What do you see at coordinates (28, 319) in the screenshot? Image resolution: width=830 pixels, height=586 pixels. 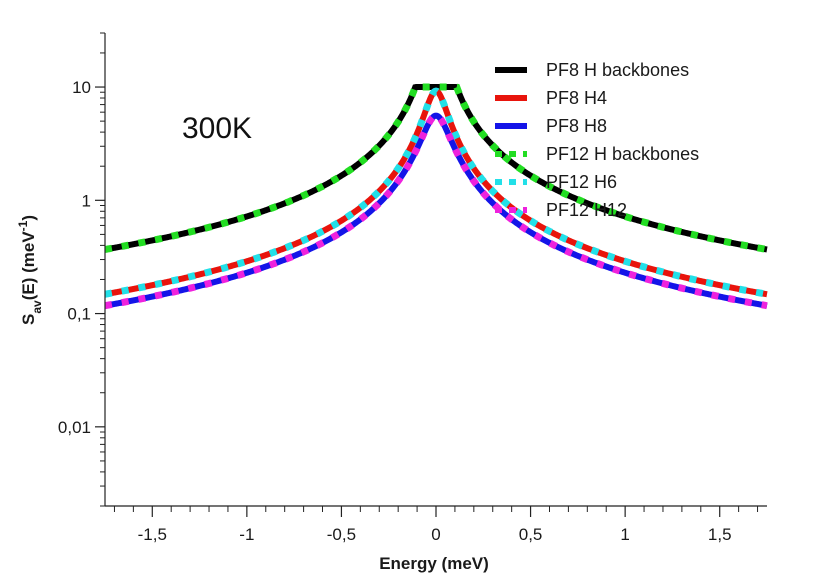 I see `y-axis-title-main: S` at bounding box center [28, 319].